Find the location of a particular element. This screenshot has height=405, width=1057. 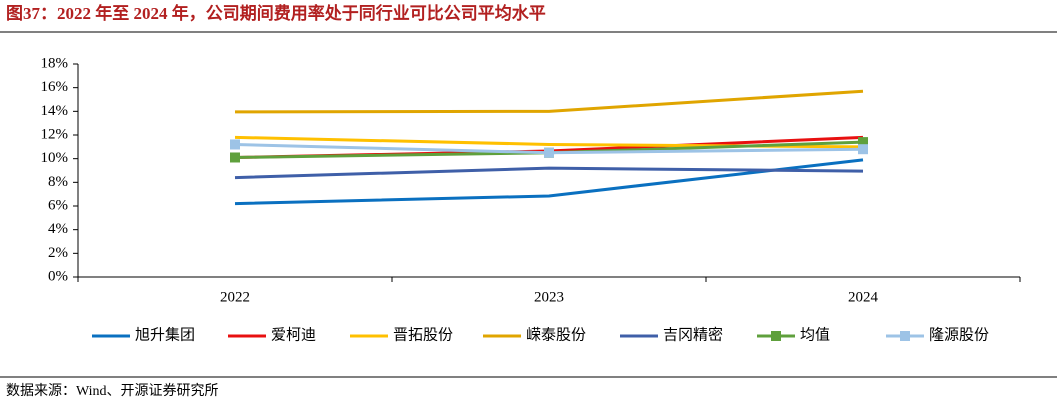

legend-label: 嵘泰股份 is located at coordinates (556, 334).